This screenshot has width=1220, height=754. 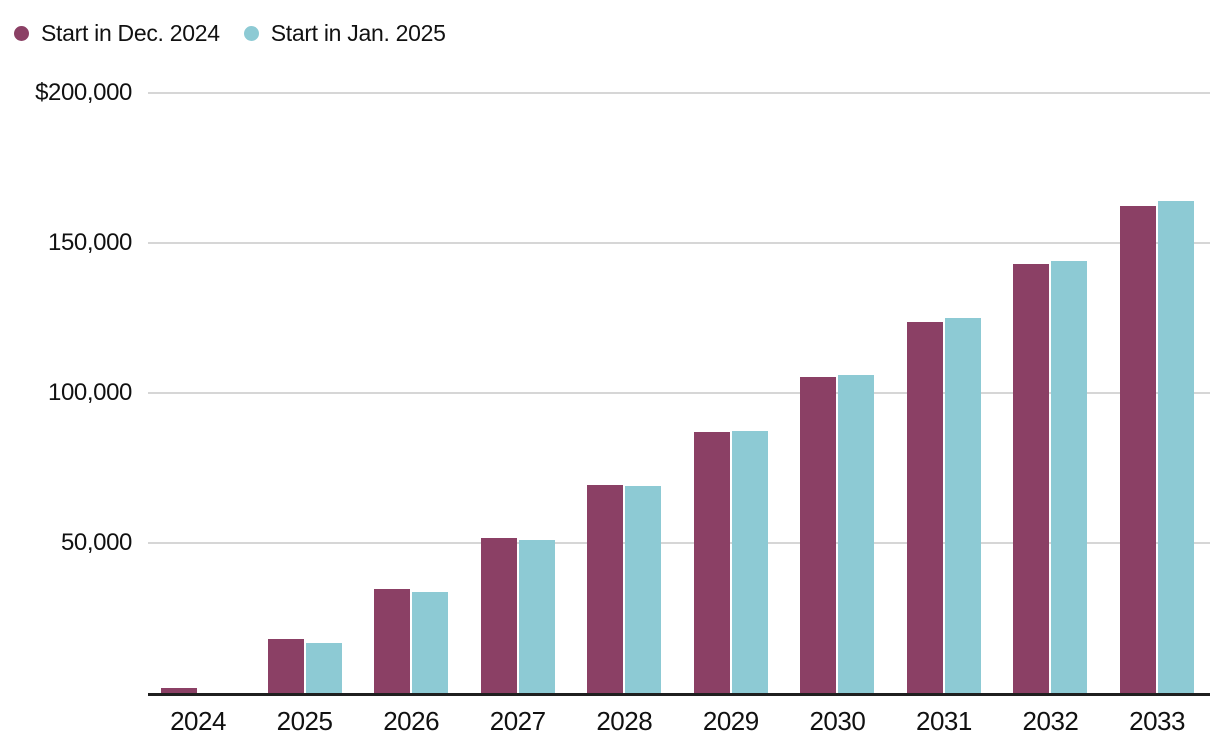 What do you see at coordinates (1069, 477) in the screenshot?
I see `bar-jan2025-2032` at bounding box center [1069, 477].